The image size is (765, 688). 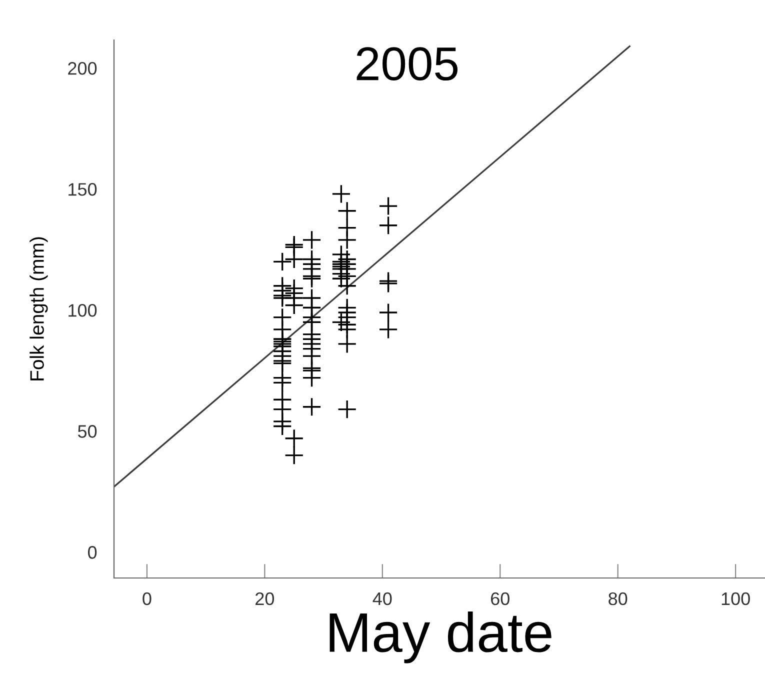 I want to click on y-tick-label: 150, so click(x=82, y=189).